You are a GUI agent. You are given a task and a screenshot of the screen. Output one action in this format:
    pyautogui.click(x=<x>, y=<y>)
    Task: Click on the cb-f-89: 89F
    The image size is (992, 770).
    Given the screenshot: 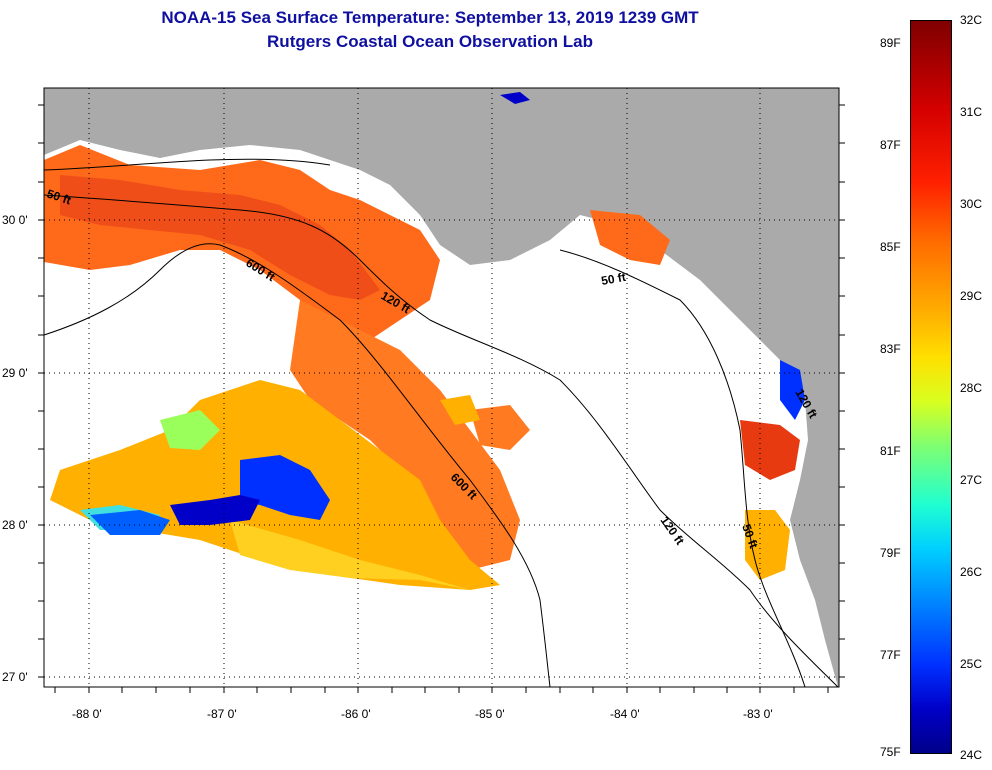 What is the action you would take?
    pyautogui.click(x=890, y=43)
    